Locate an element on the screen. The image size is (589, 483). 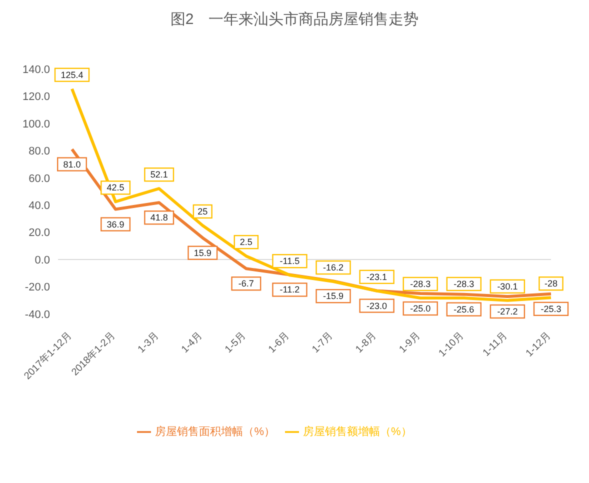
data-label: 52.1 is located at coordinates (159, 175).